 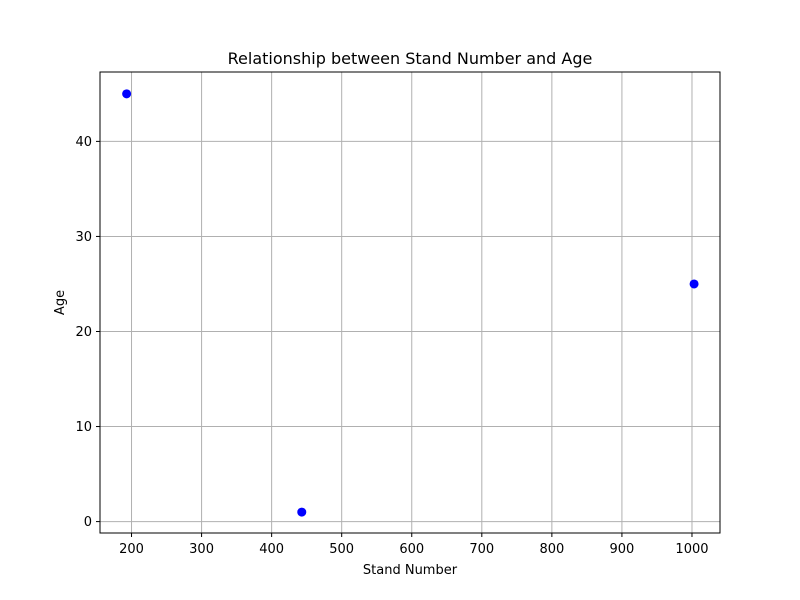 What do you see at coordinates (83, 237) in the screenshot?
I see `y-tick-label: 30` at bounding box center [83, 237].